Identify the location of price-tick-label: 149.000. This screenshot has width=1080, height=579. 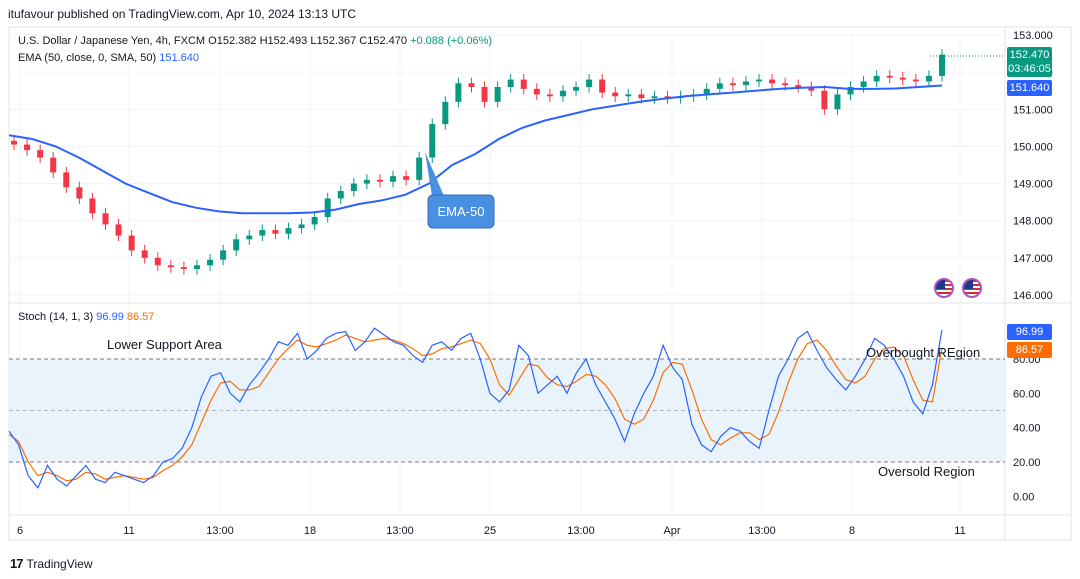
(1033, 185).